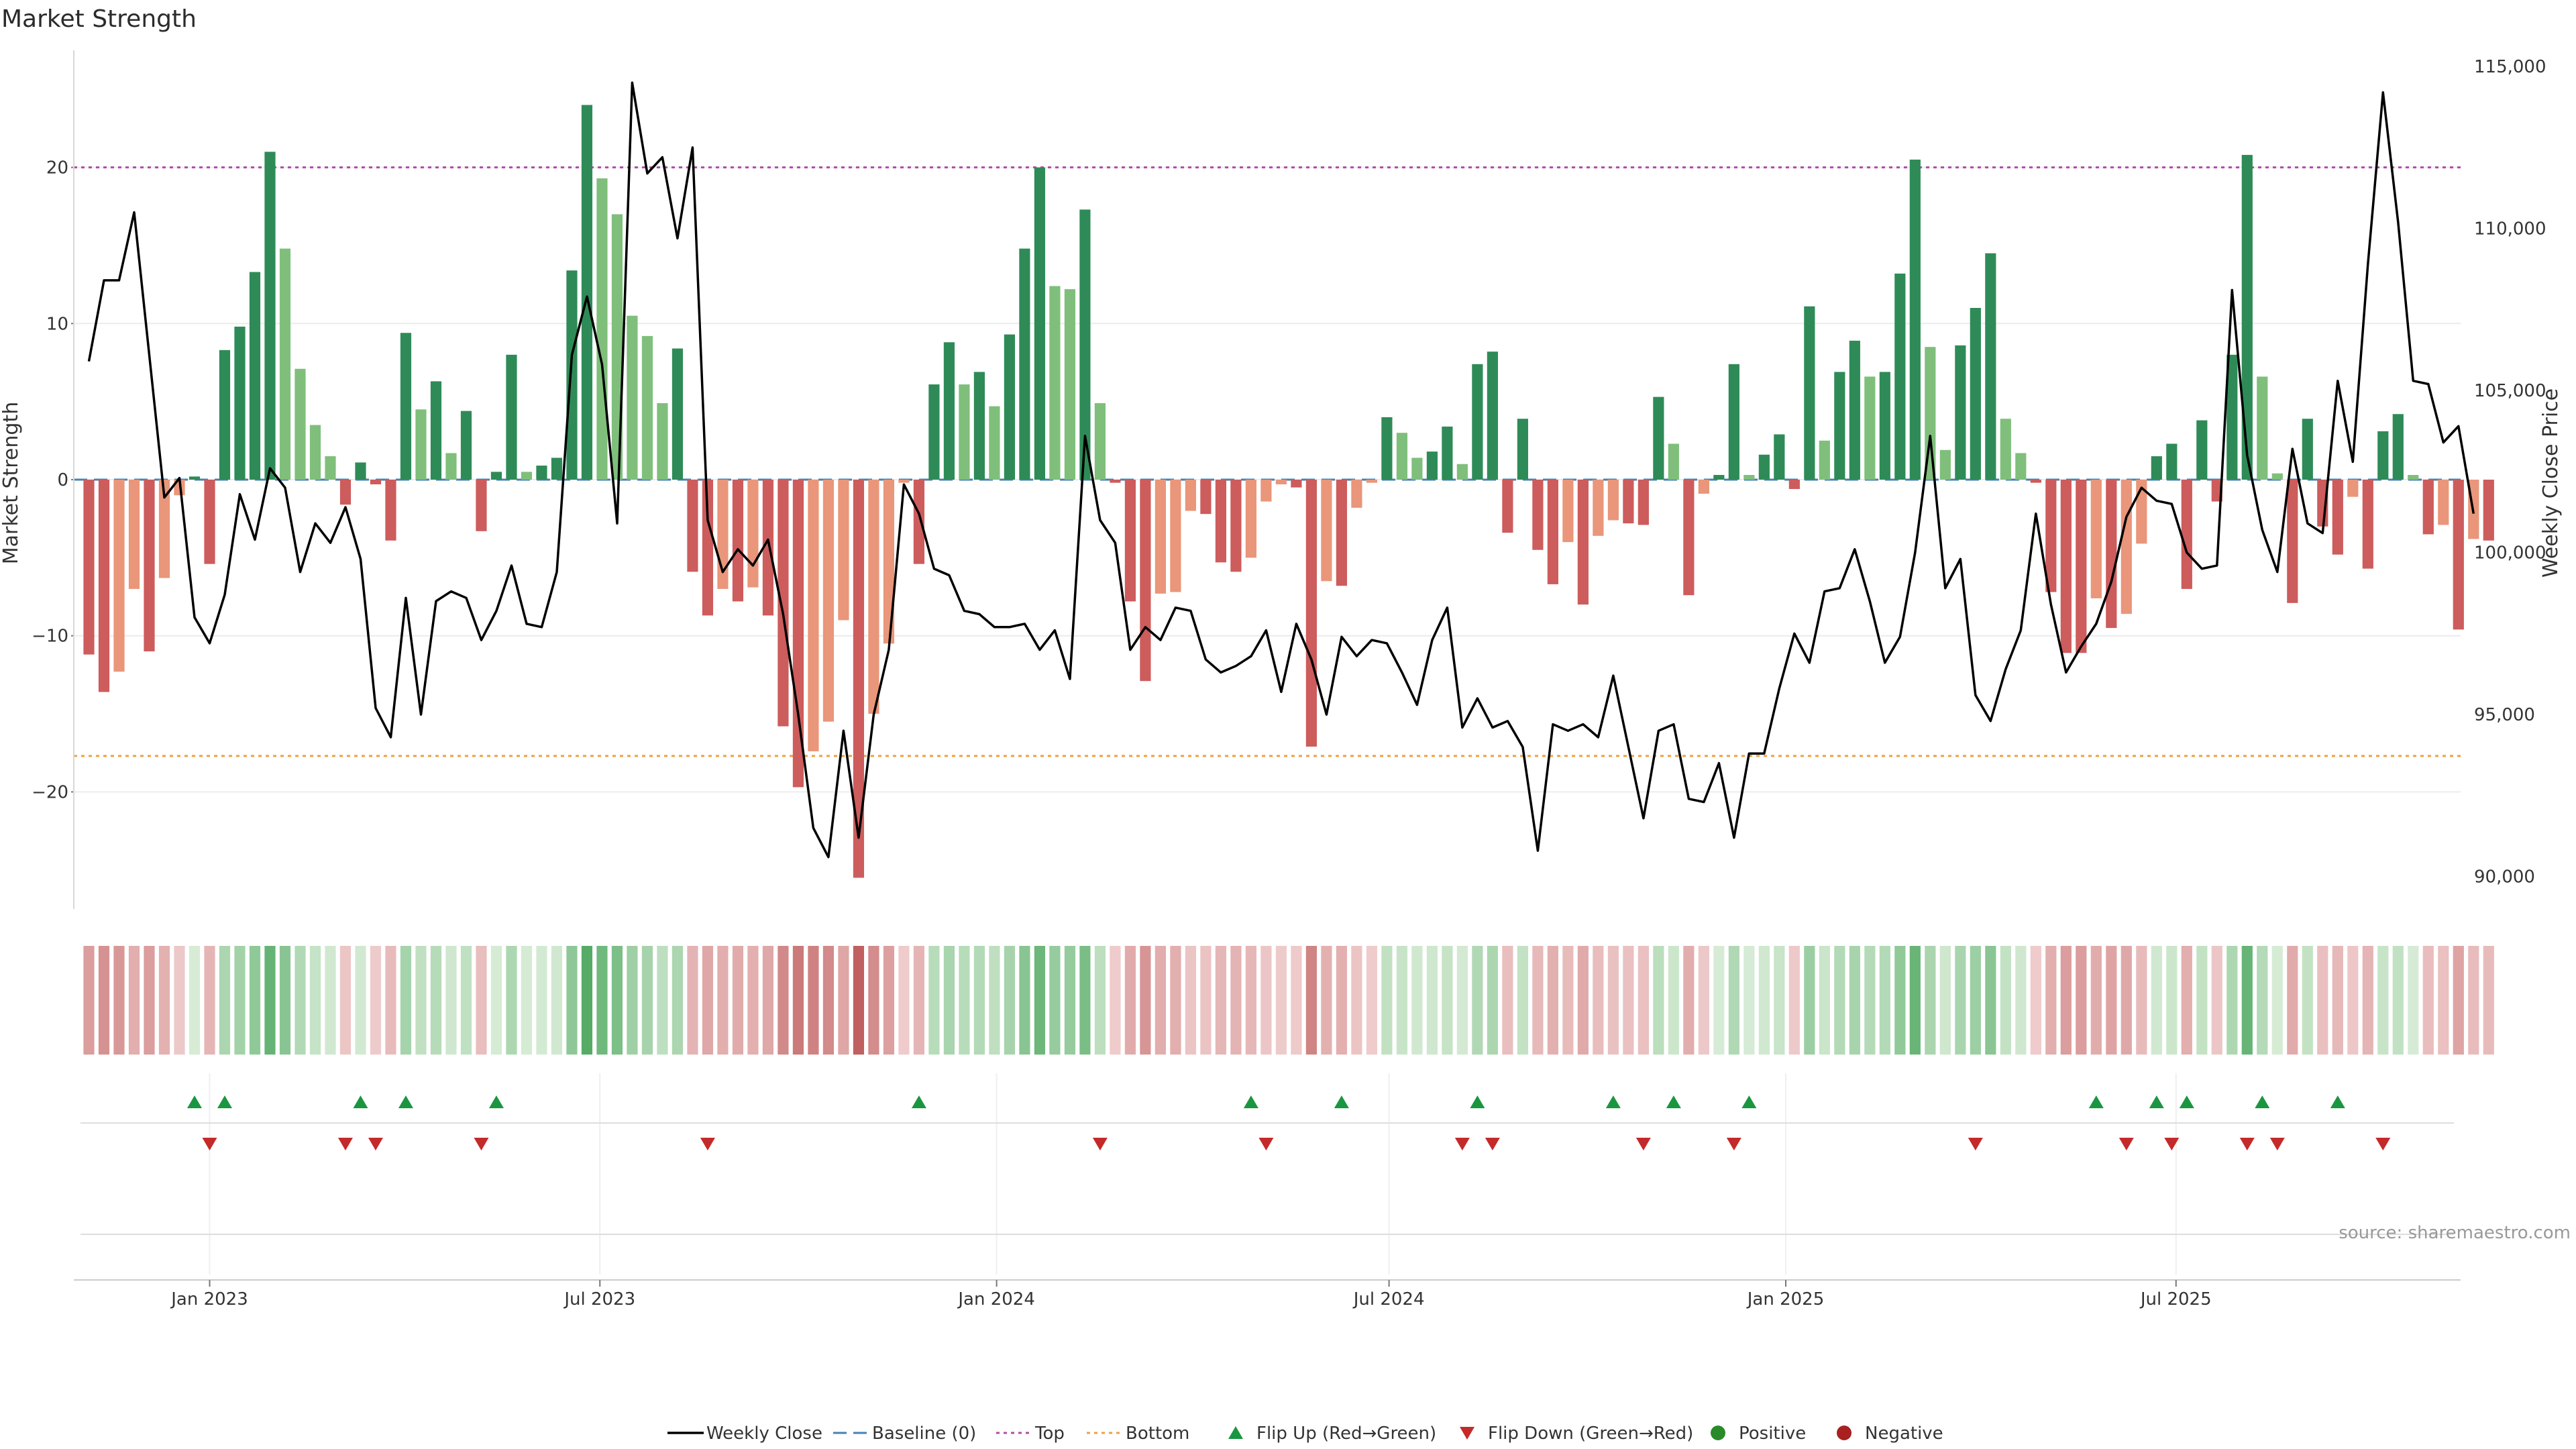 Image resolution: width=2576 pixels, height=1449 pixels. I want to click on y-tick-left: −10, so click(50, 637).